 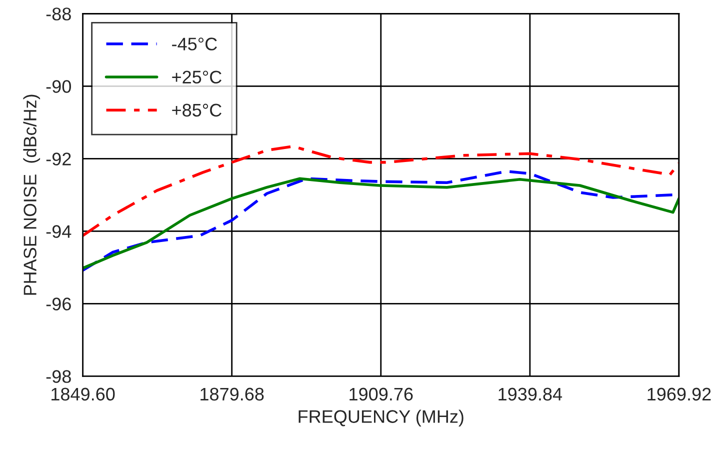 I want to click on legend-label: +25°C, so click(x=197, y=77).